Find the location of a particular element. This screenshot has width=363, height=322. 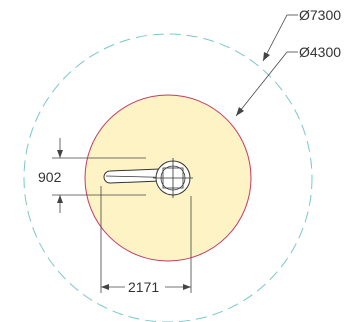

vertical-dim-upper-arrow is located at coordinates (60, 154).